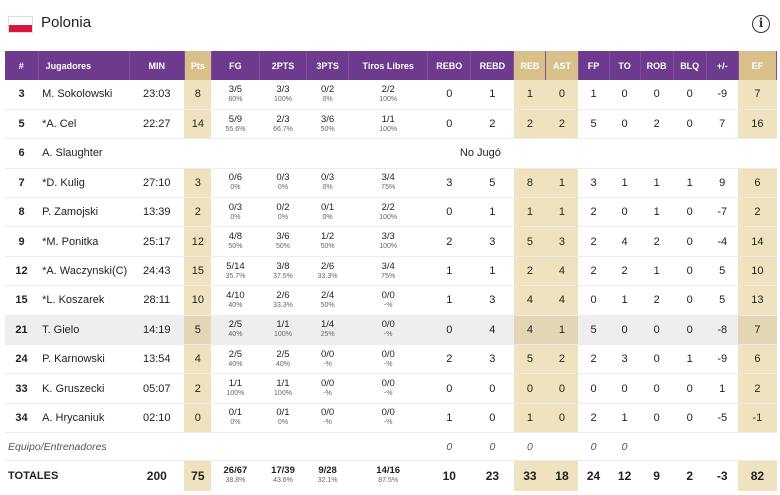 Image resolution: width=780 pixels, height=495 pixels. I want to click on p3-made-attempted: 0/3, so click(327, 178).